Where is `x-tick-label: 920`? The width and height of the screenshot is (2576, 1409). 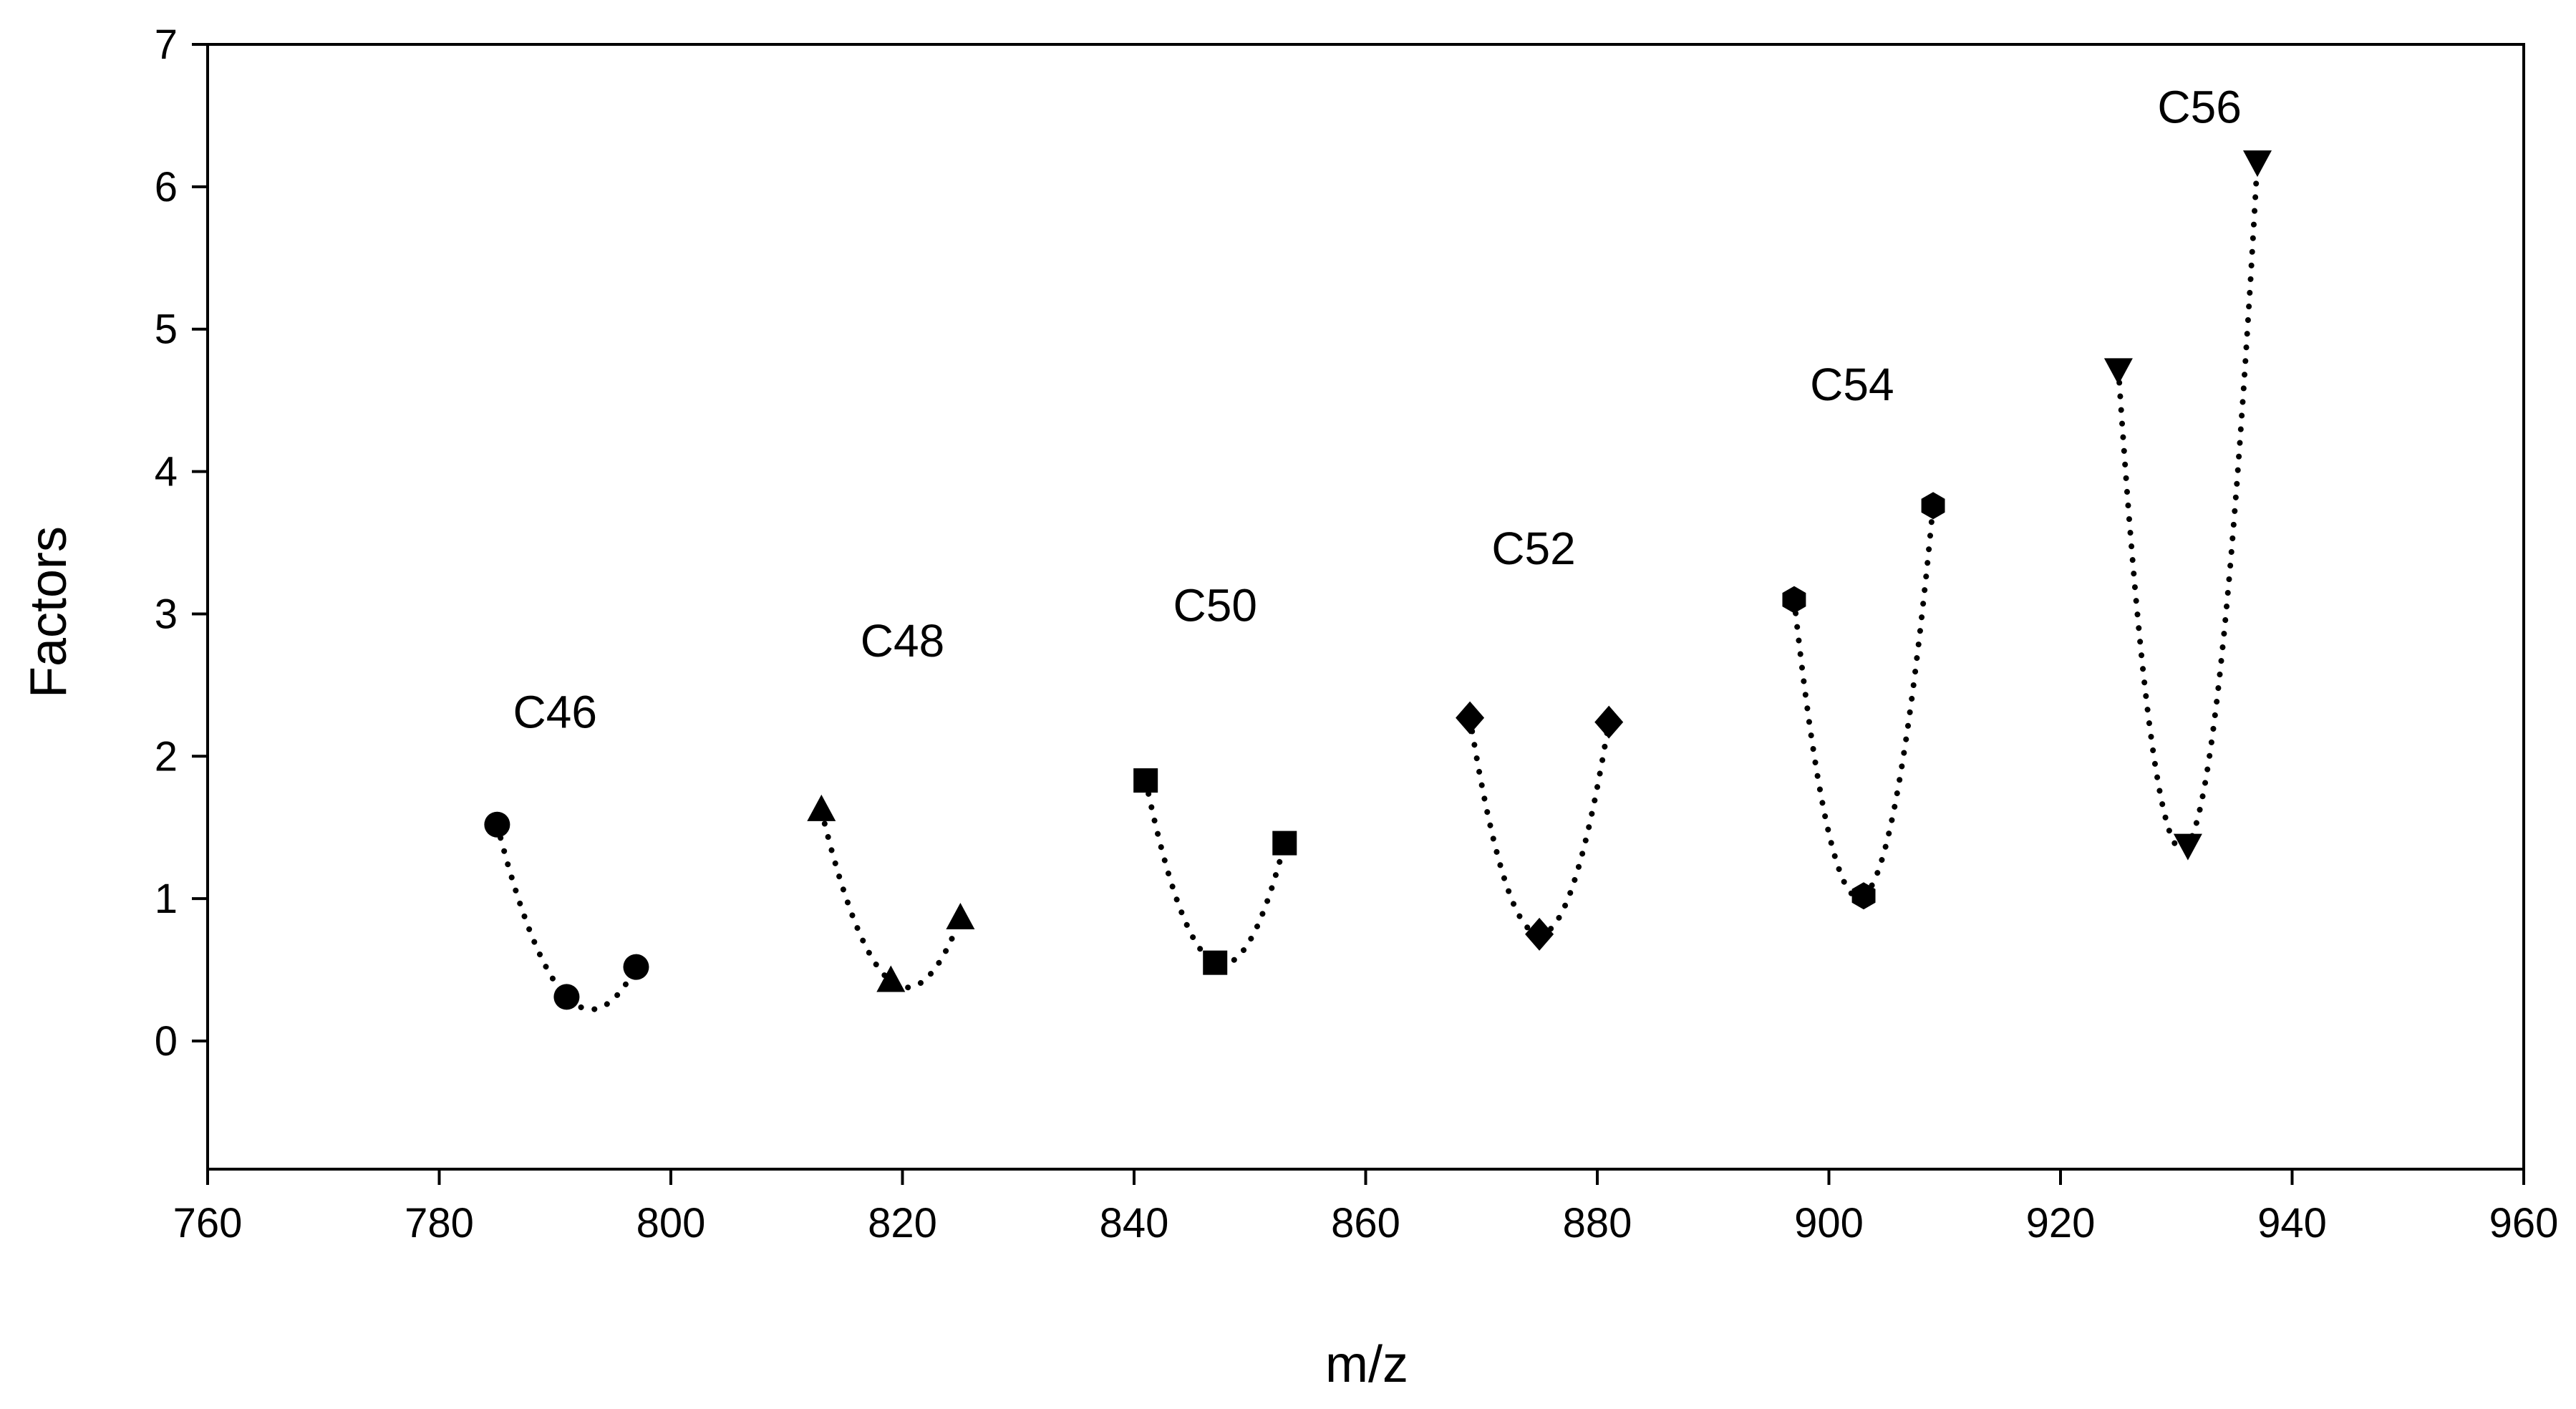 x-tick-label: 920 is located at coordinates (2061, 1223).